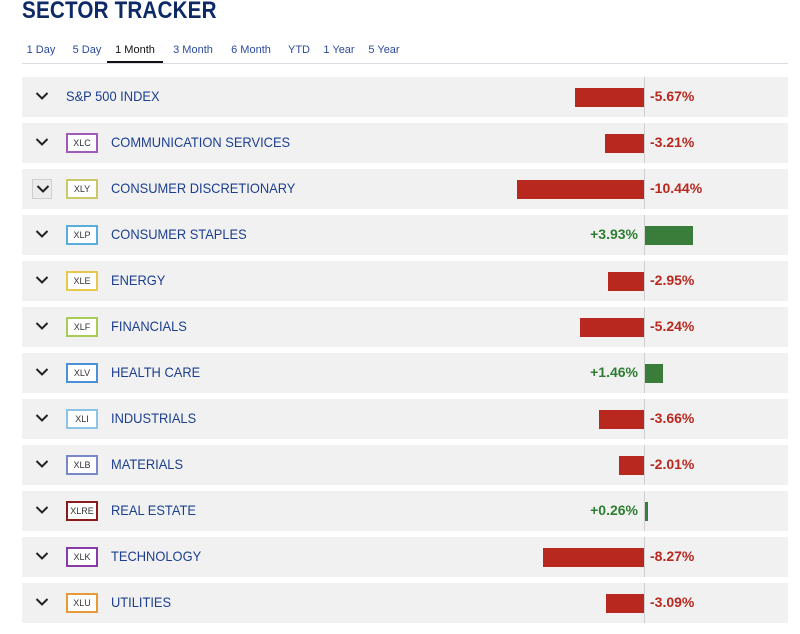  What do you see at coordinates (405, 281) in the screenshot?
I see `sector-row: XLE ENERGY -2.95%` at bounding box center [405, 281].